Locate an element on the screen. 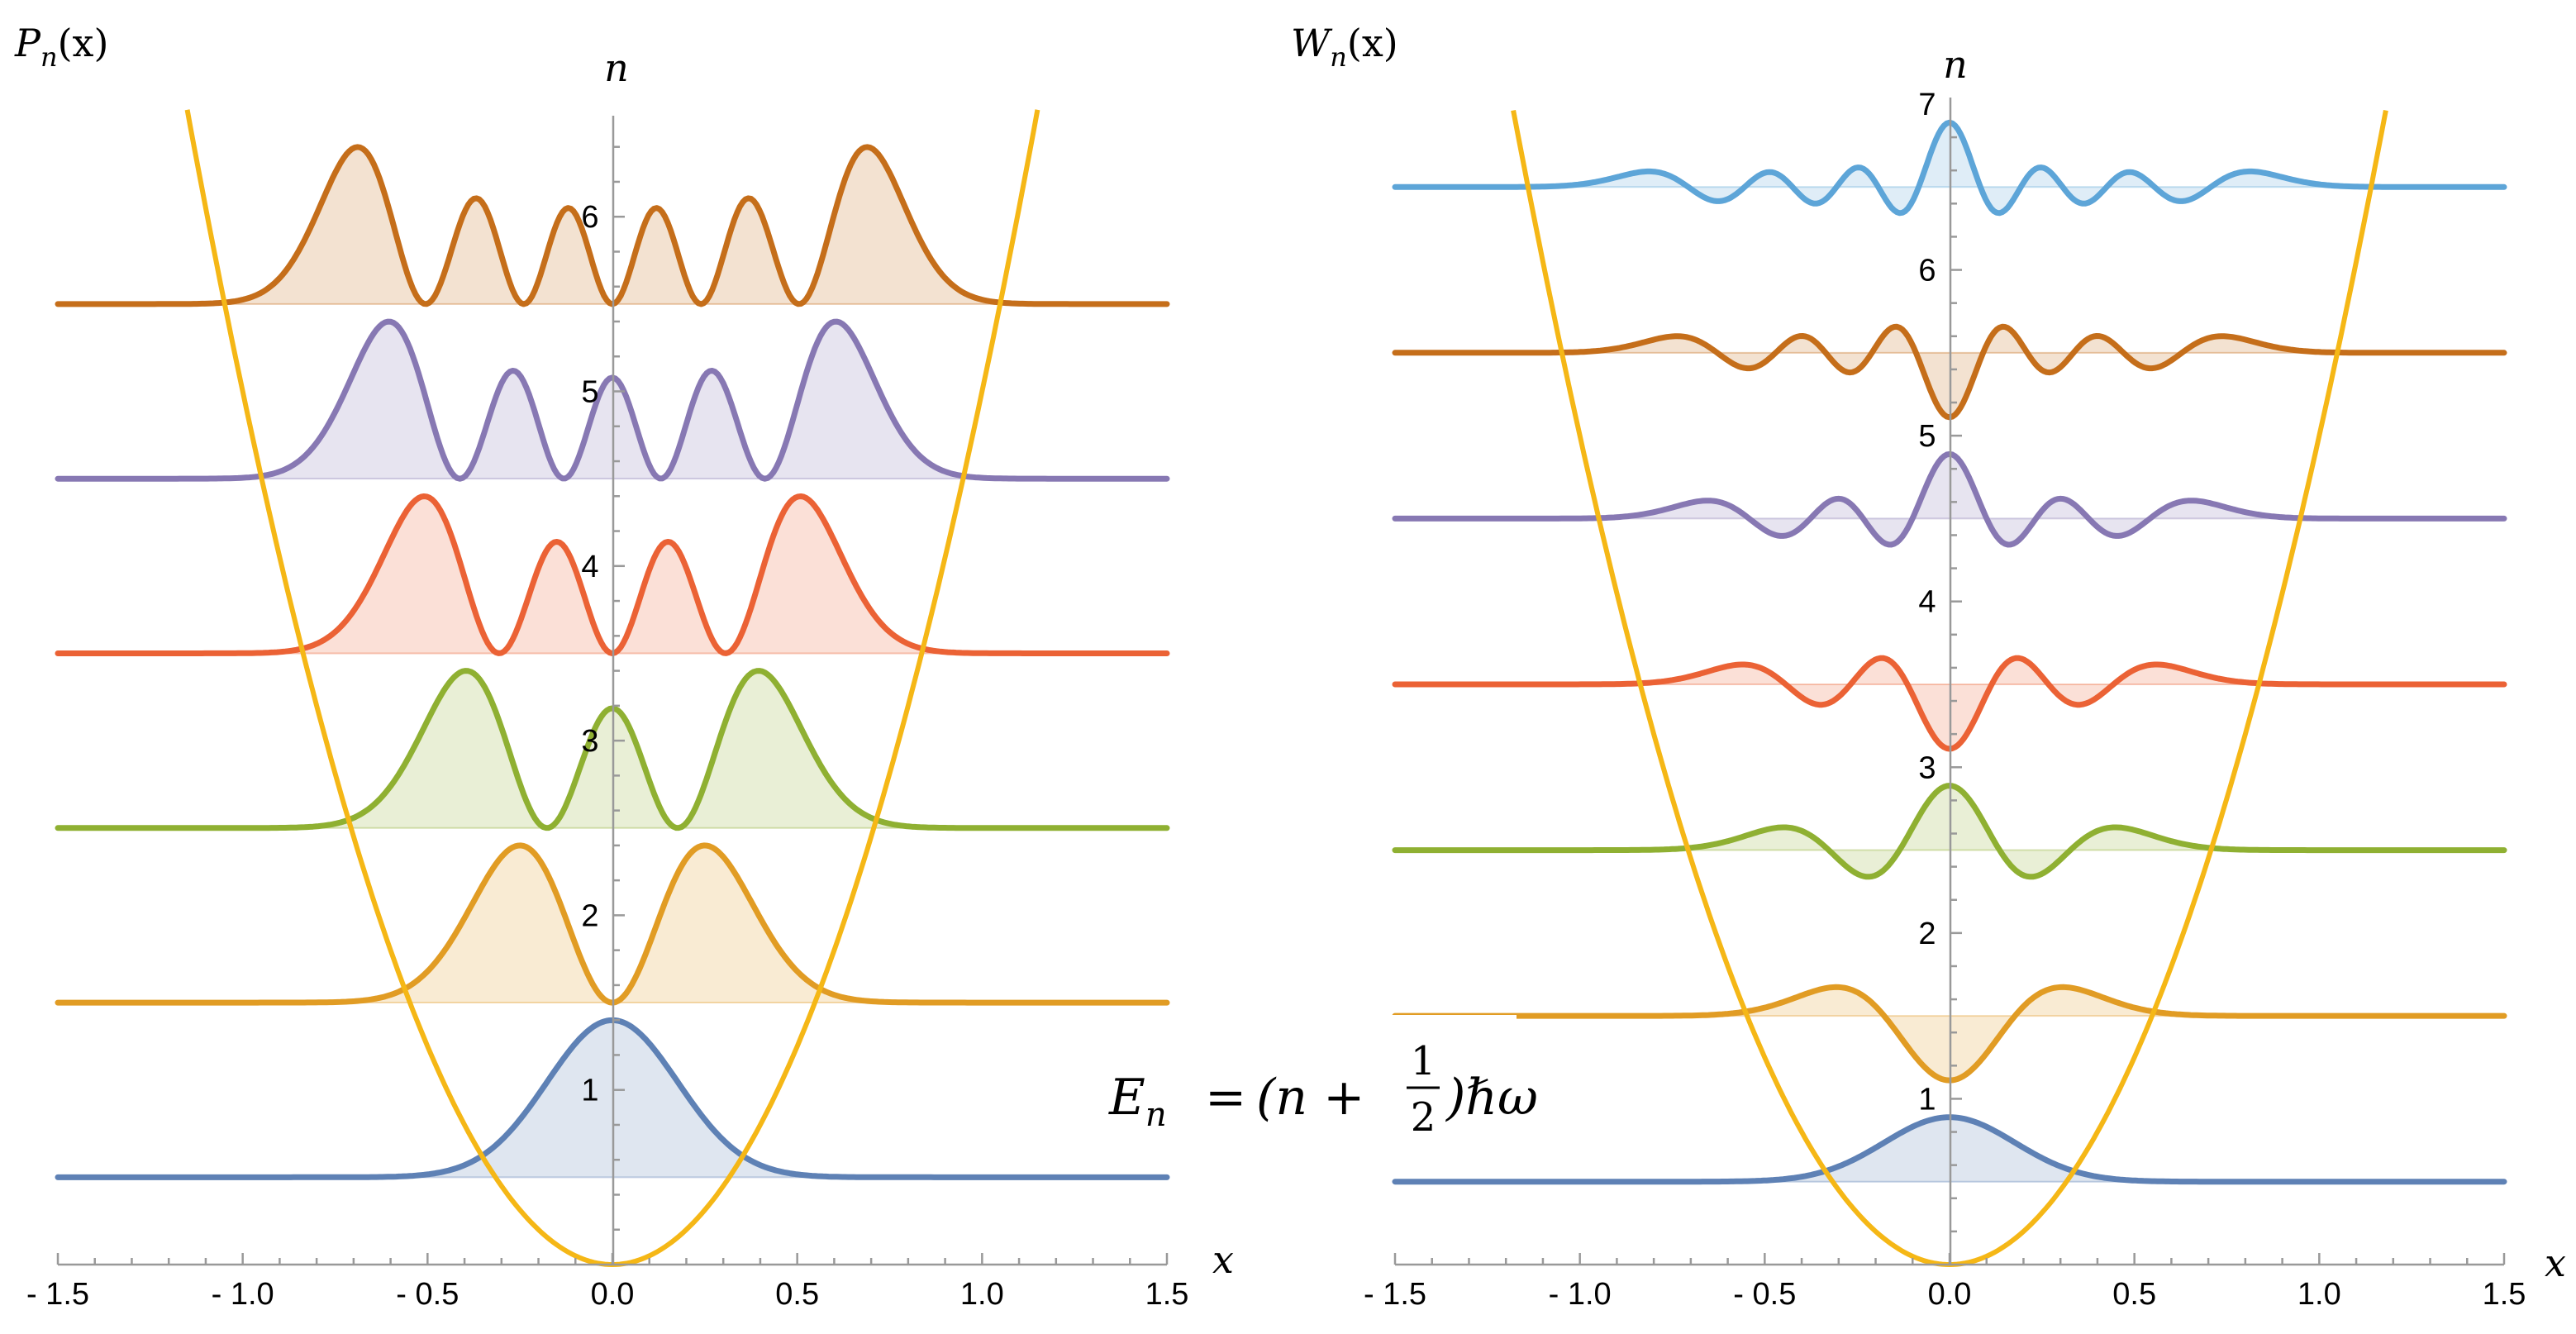  plot-title-main: W is located at coordinates (1312, 43).